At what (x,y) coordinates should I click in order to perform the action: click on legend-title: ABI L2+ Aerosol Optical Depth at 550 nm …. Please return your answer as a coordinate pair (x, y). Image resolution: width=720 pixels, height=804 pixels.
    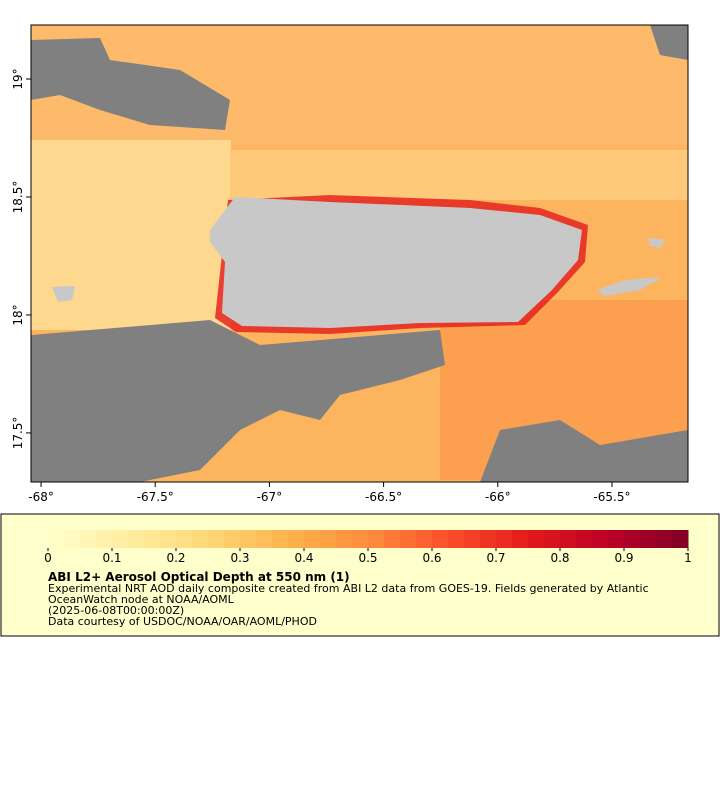
    Looking at the image, I should click on (199, 577).